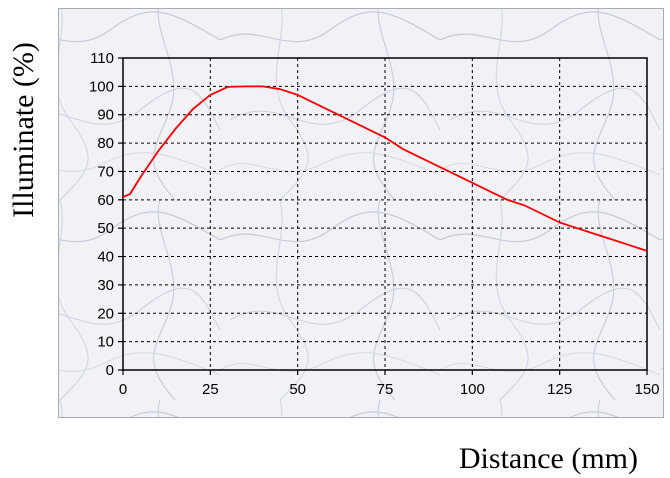  I want to click on y-tick-label: 50, so click(105, 228).